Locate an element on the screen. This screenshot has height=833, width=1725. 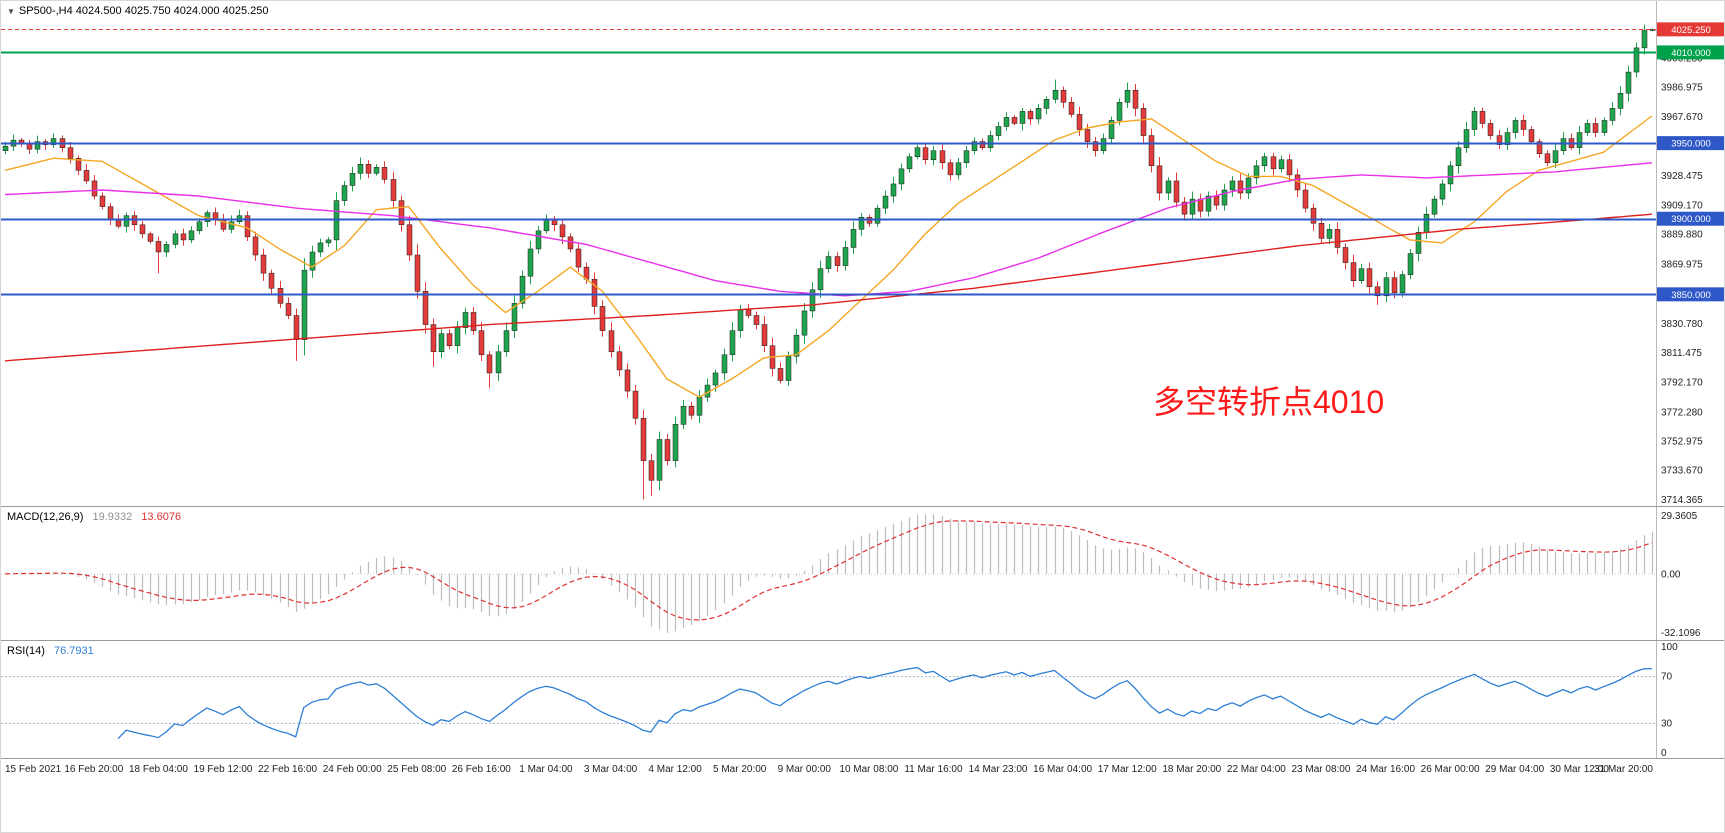
rsi-tick-label: 0 is located at coordinates (1664, 753).